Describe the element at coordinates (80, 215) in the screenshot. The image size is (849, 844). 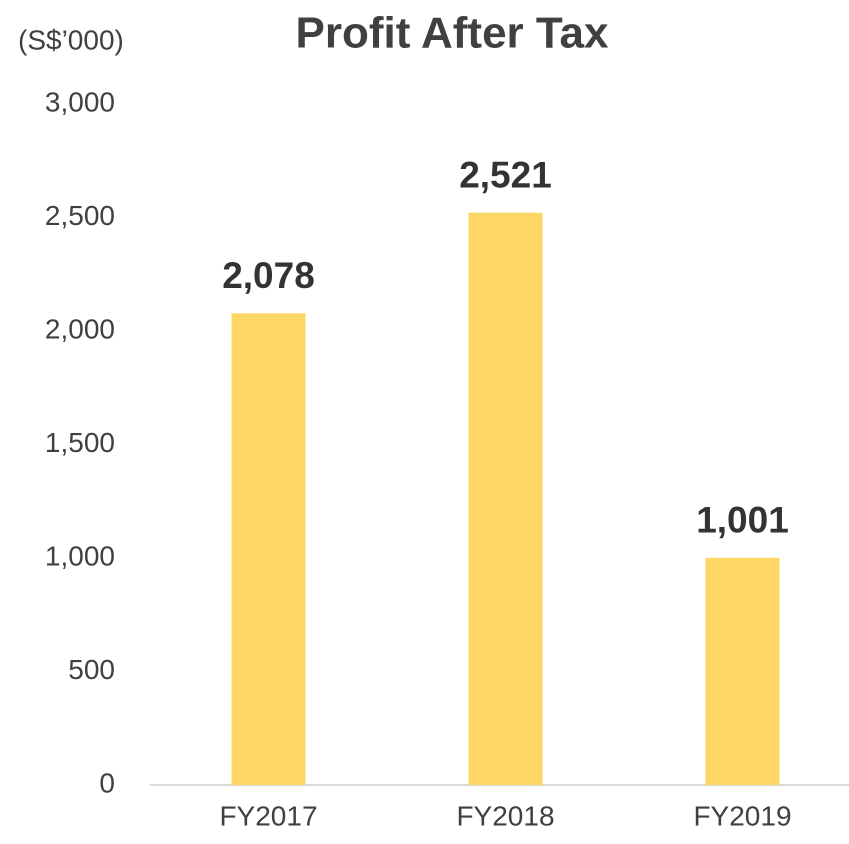
I see `y-tick-label: 2,500` at that location.